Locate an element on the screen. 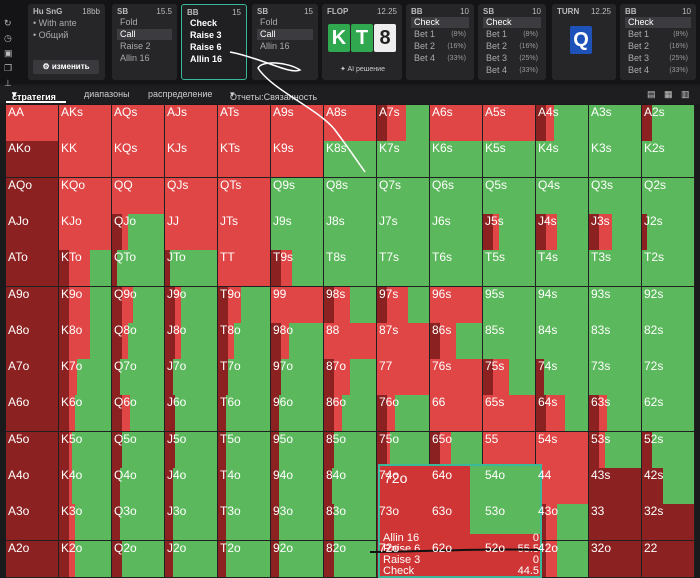 Image resolution: width=700 pixels, height=578 pixels. action-panel-bb: BB 10 Check Bet 1 (8%) Bet 2 (16%) Bet 4 (33%) is located at coordinates (440, 42).